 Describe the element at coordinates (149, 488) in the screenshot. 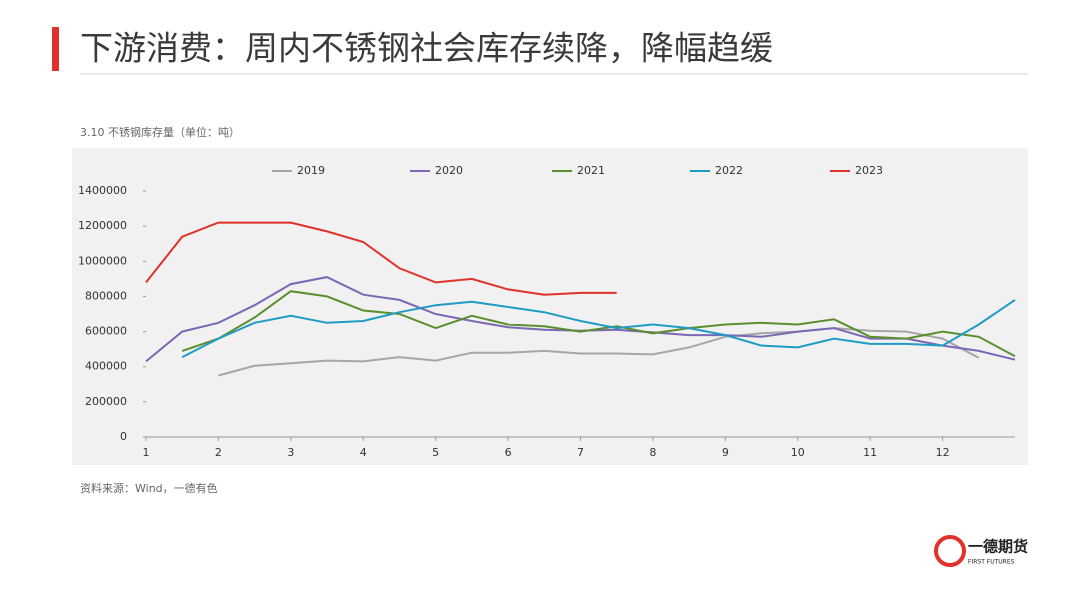

I see `source-note: 资料来源：Wind，一德有色` at that location.